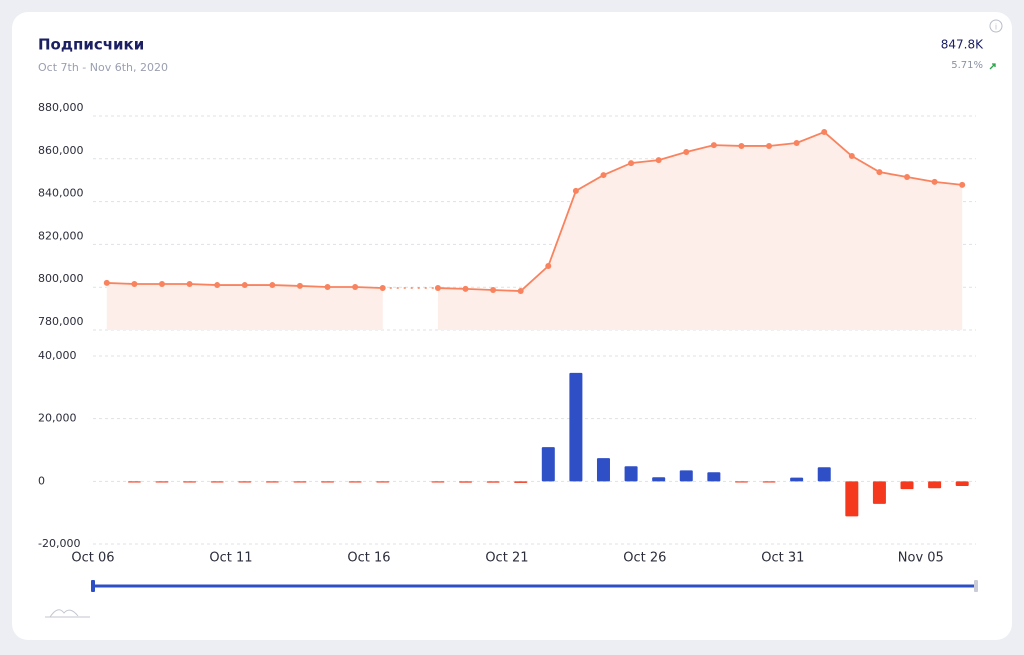 The image size is (1024, 655). I want to click on mini-chart-icon, so click(67, 613).